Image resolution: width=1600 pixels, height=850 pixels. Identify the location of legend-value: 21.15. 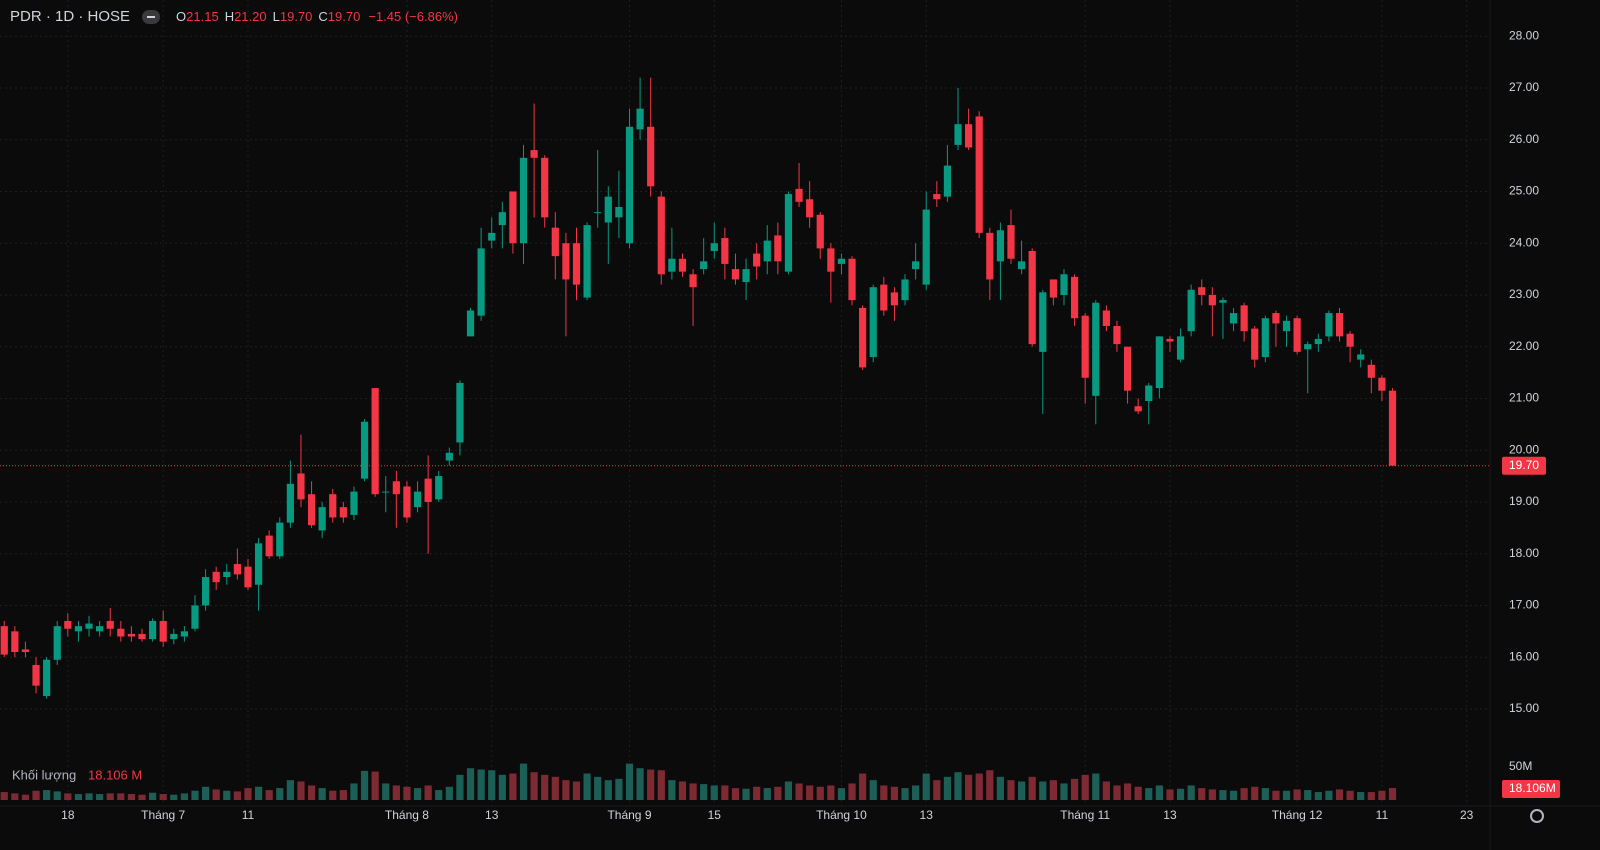
(202, 16).